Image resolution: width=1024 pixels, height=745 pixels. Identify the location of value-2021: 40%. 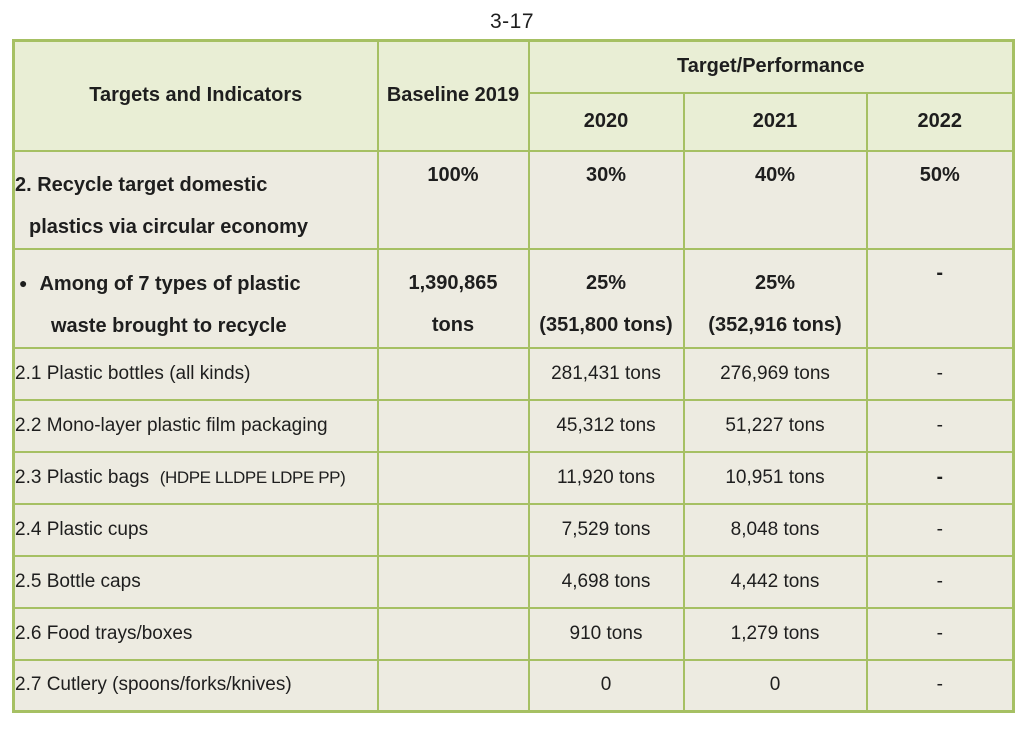
(775, 199).